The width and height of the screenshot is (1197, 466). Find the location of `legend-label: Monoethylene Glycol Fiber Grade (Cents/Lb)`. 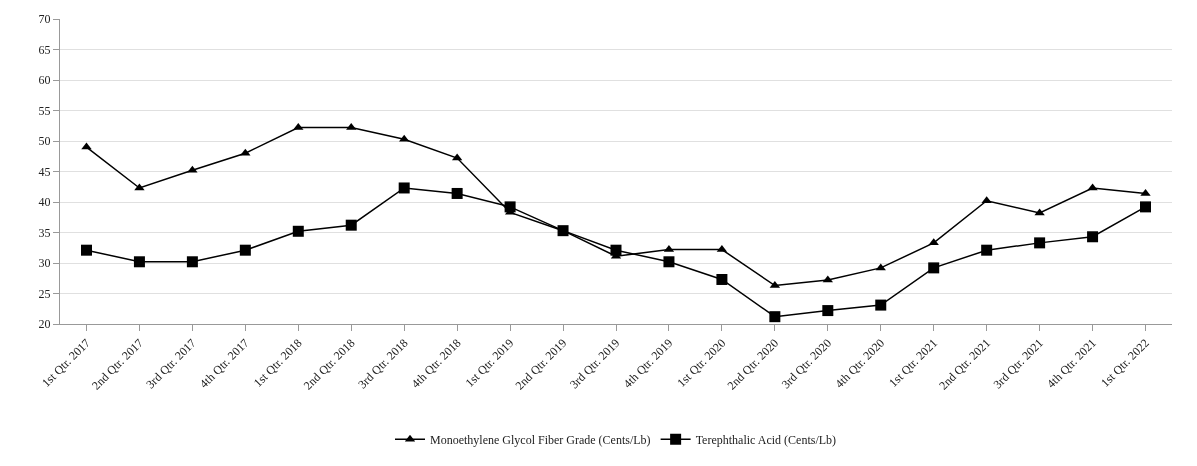

legend-label: Monoethylene Glycol Fiber Grade (Cents/Lb) is located at coordinates (540, 439).